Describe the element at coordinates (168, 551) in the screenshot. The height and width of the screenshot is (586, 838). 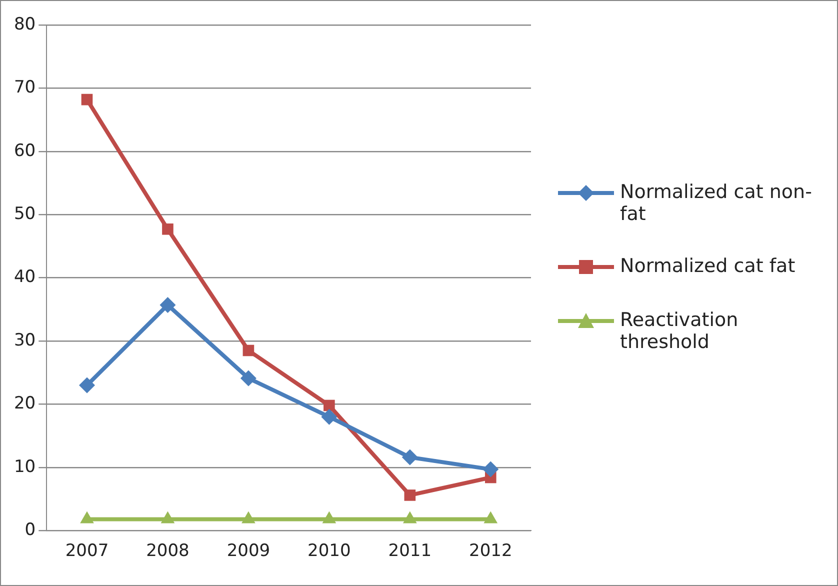
I see `x-tick-label: 2008` at that location.